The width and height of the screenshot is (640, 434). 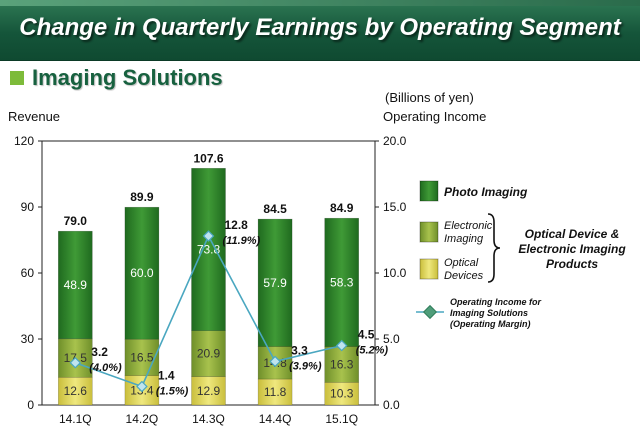 I want to click on legend-label-electronic-imaging: Electronic, so click(x=468, y=226).